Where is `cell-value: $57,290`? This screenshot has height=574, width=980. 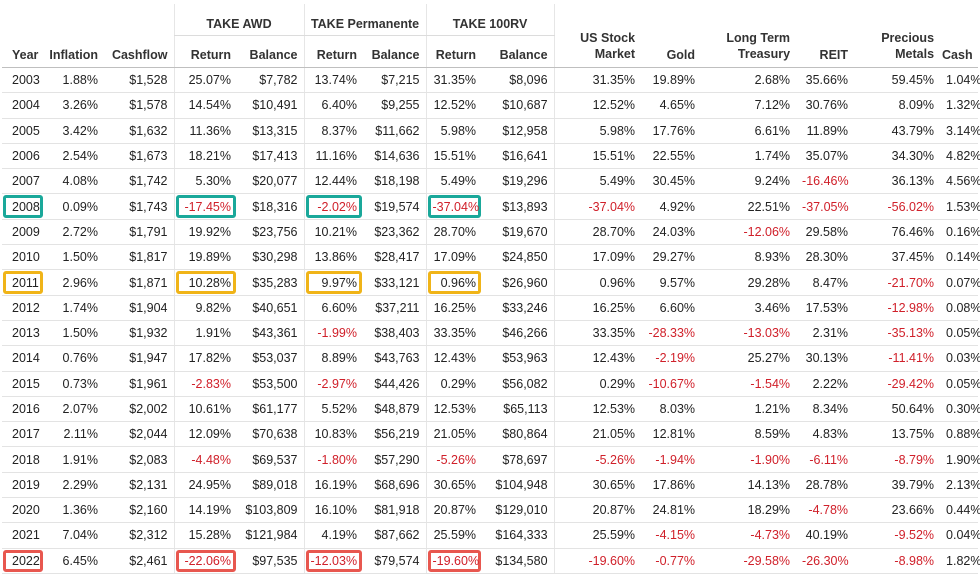 cell-value: $57,290 is located at coordinates (397, 459).